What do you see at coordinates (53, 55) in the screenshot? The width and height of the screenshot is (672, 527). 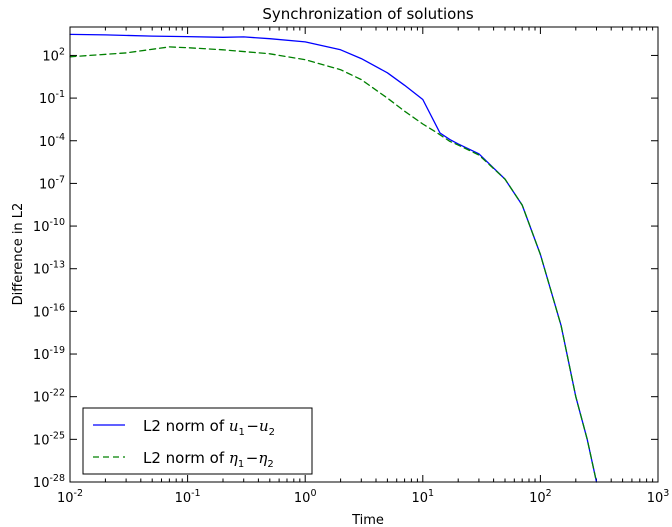 I see `y-tick-label: 10²` at bounding box center [53, 55].